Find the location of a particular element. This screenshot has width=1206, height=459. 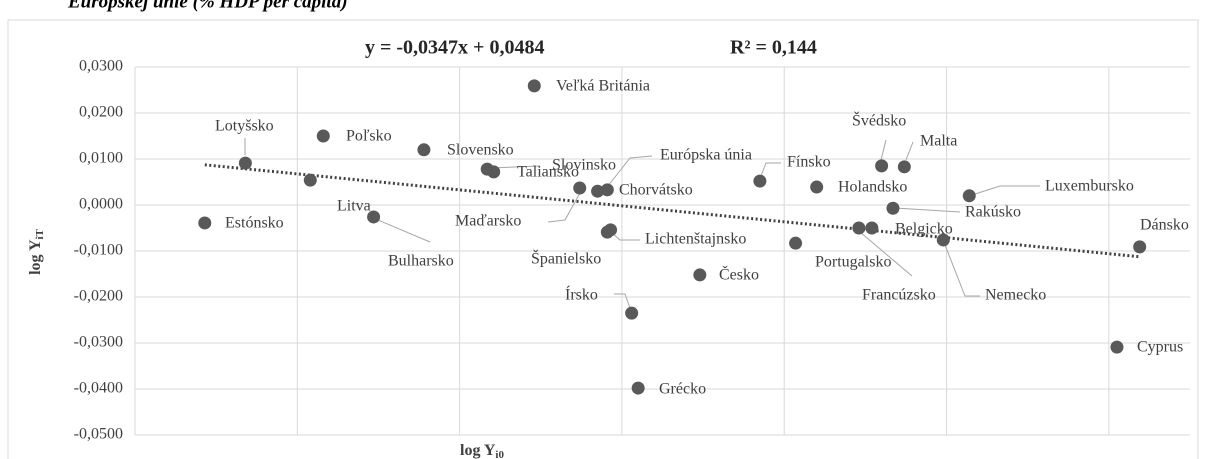

data-label: Slovensko is located at coordinates (480, 150).